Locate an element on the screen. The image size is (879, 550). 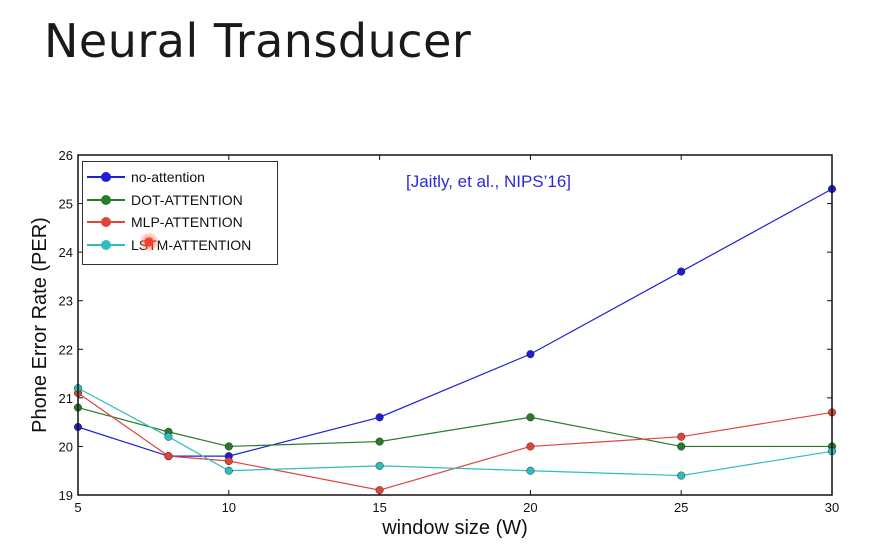
legend-label: LSTM-ATTENTION is located at coordinates (191, 244).